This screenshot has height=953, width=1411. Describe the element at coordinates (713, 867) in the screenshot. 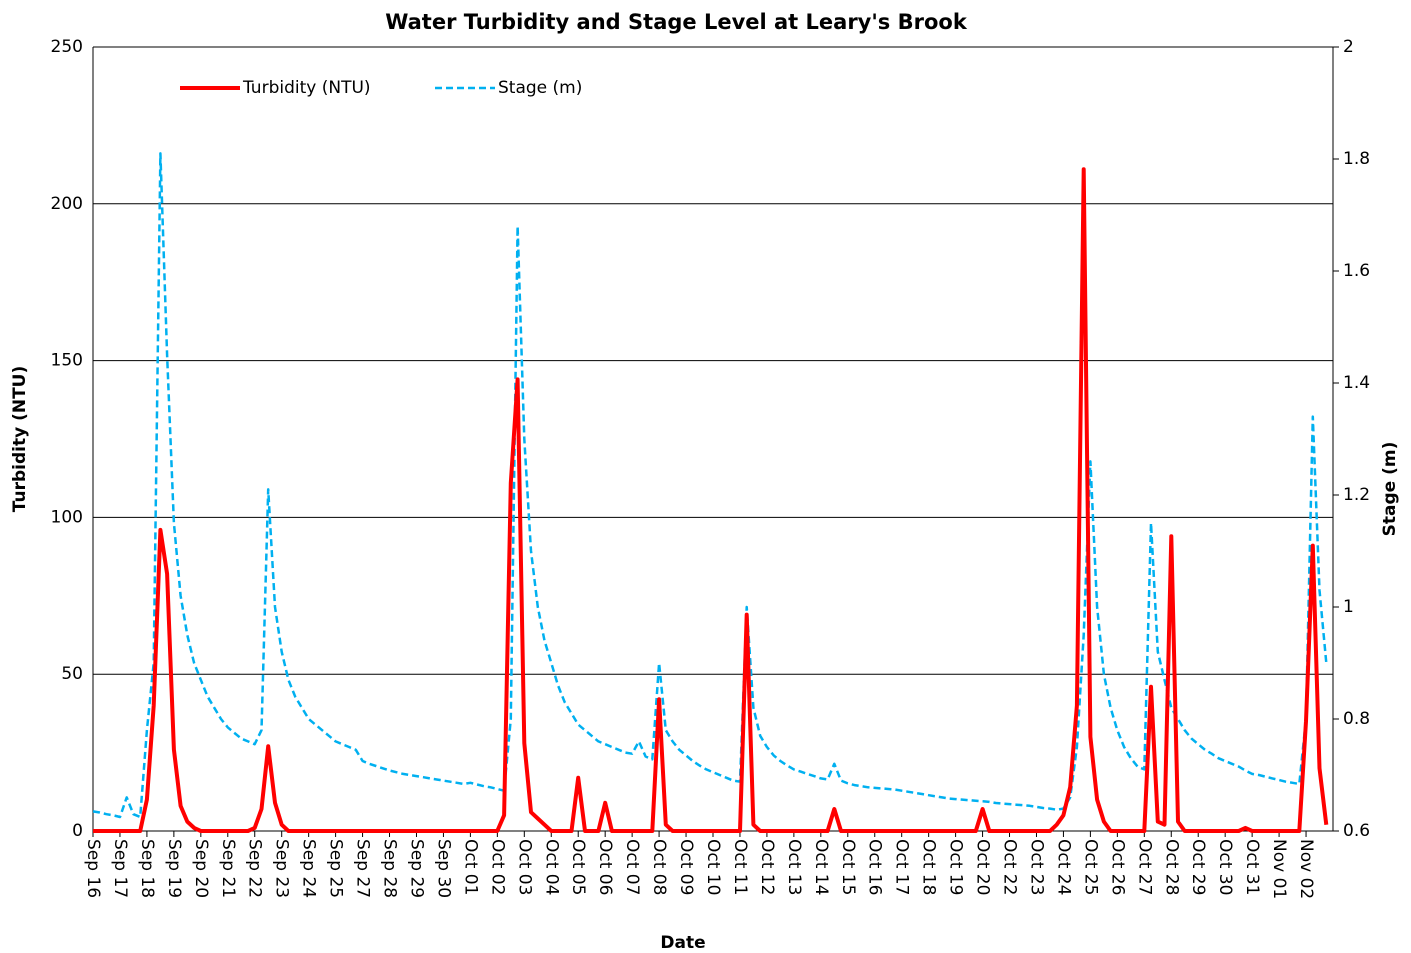

I see `x-tick-label: Oct 10` at that location.